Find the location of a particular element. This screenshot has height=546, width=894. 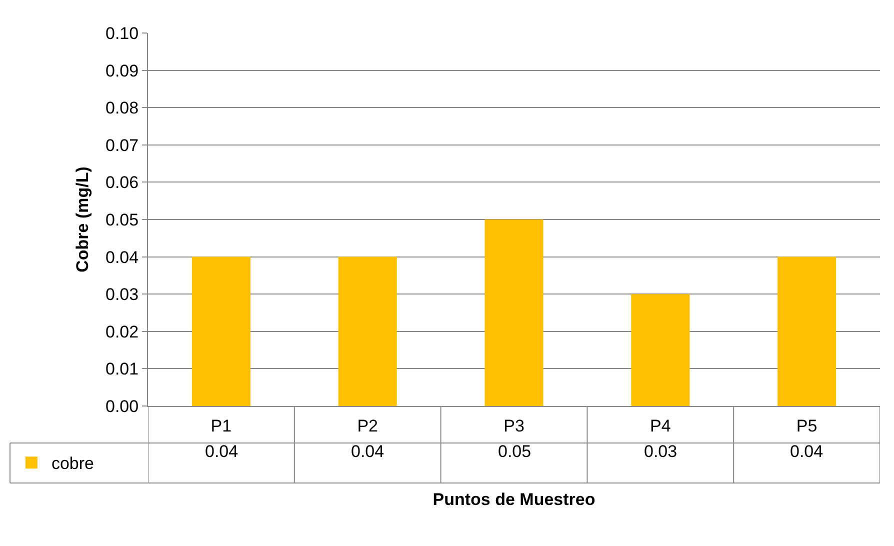

y-tick-label: 0.03 is located at coordinates (122, 294).